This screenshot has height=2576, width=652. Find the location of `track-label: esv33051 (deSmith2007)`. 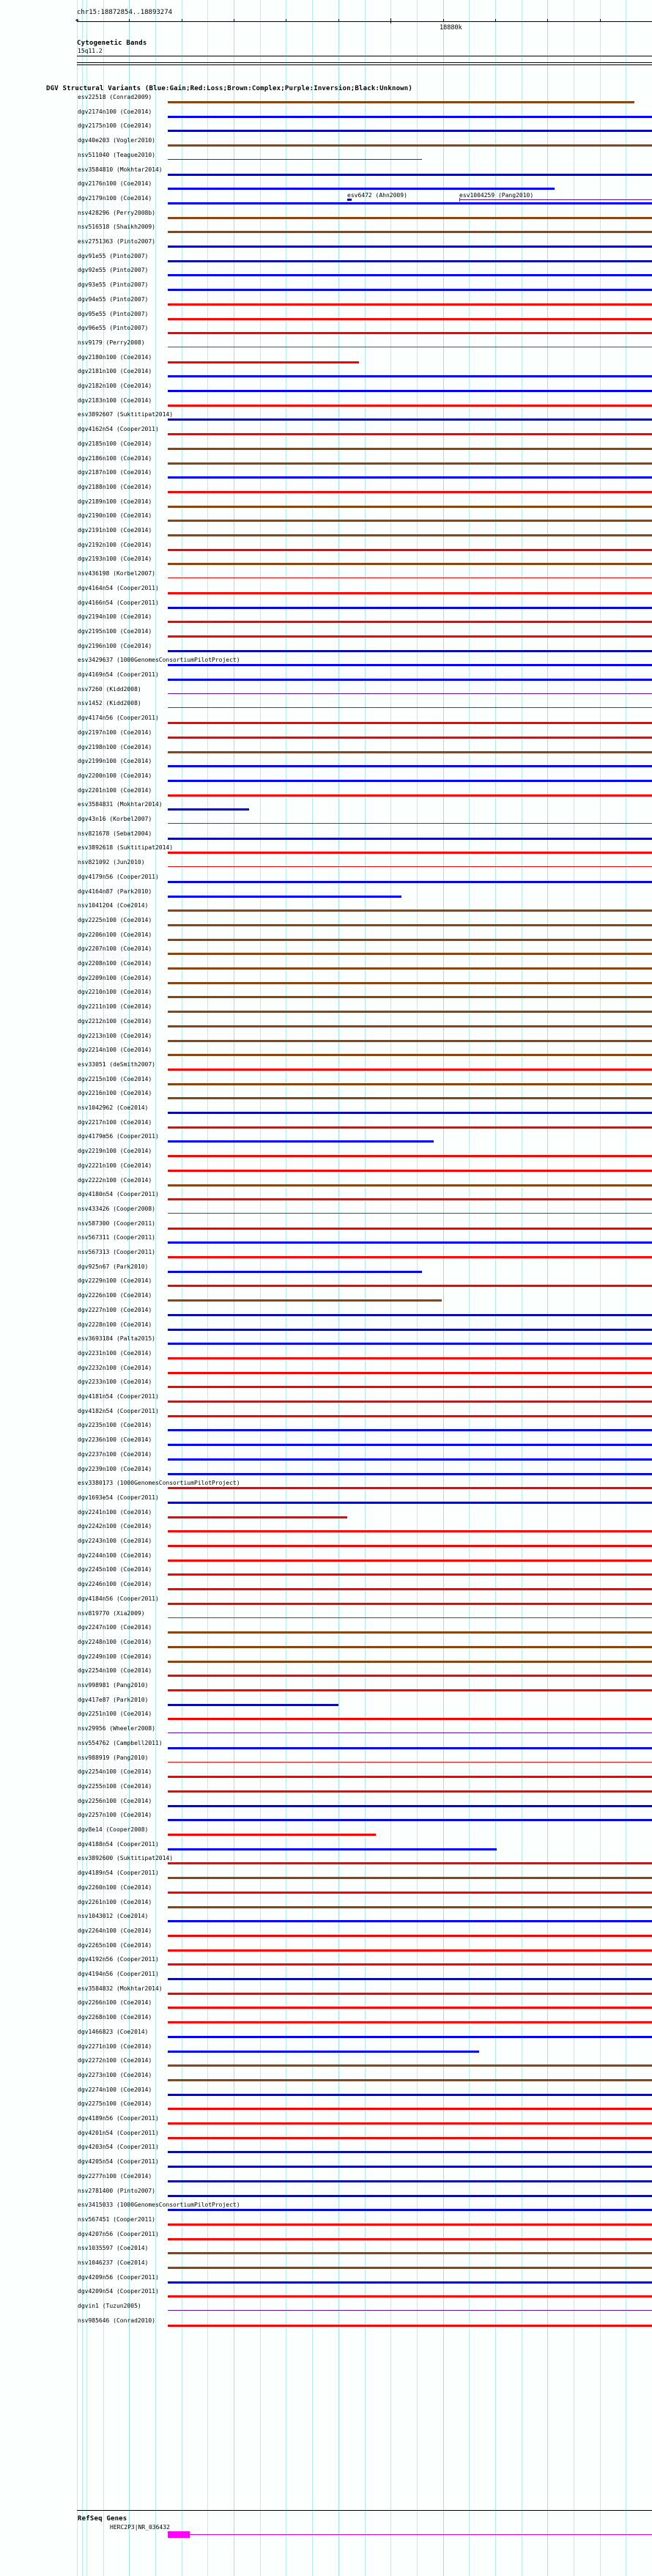

track-label: esv33051 (deSmith2007) is located at coordinates (116, 1064).